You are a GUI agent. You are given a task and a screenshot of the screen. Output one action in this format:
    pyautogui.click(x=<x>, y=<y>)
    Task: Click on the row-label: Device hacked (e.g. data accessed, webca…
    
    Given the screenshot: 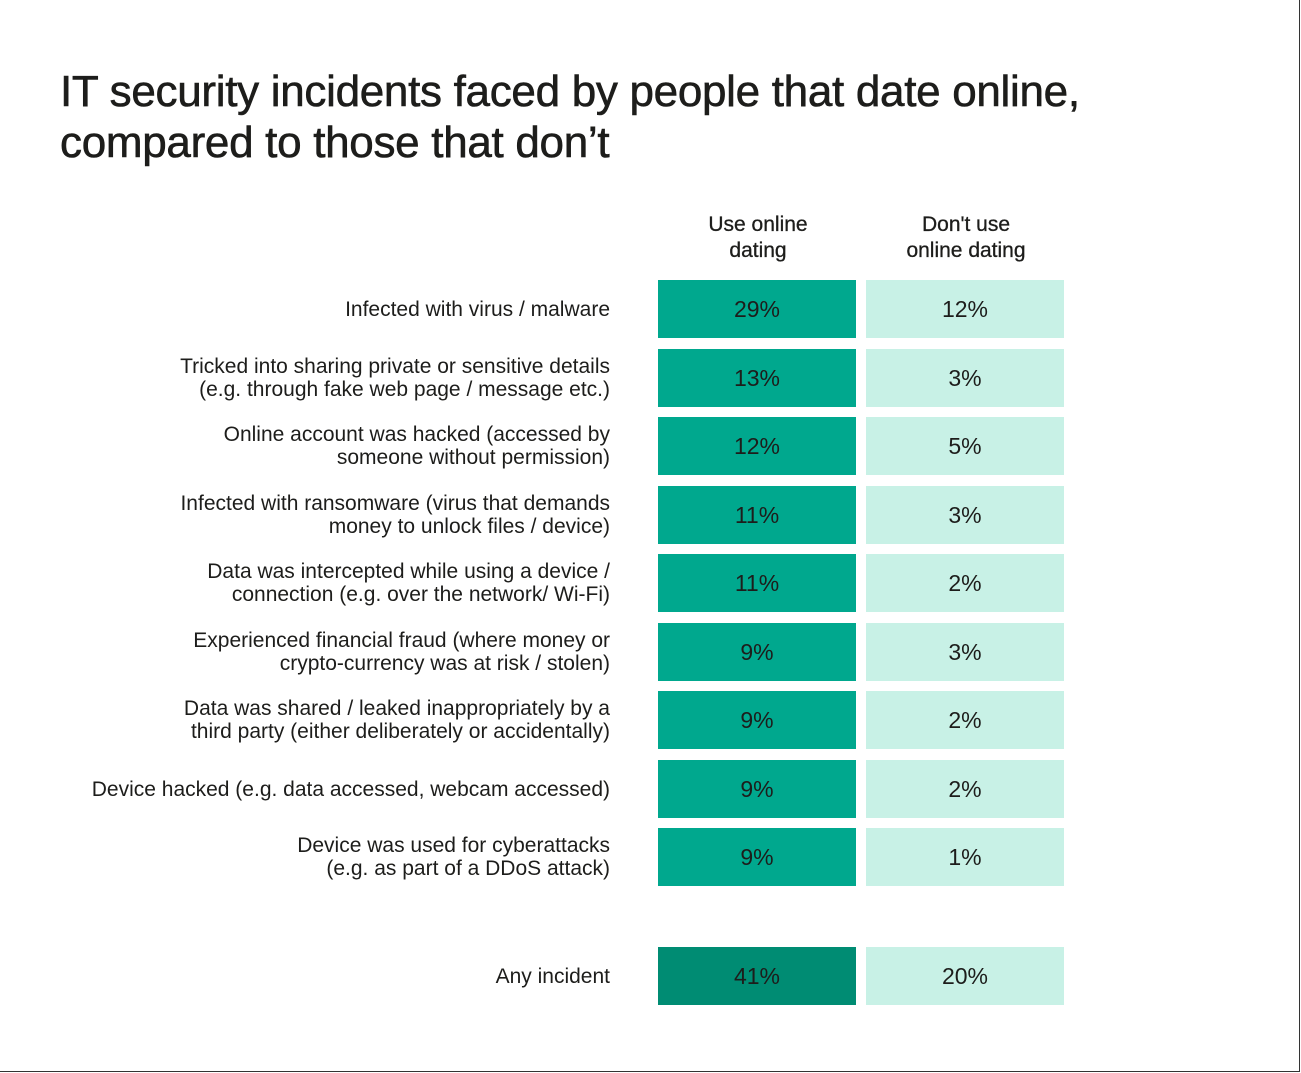 What is the action you would take?
    pyautogui.click(x=350, y=789)
    